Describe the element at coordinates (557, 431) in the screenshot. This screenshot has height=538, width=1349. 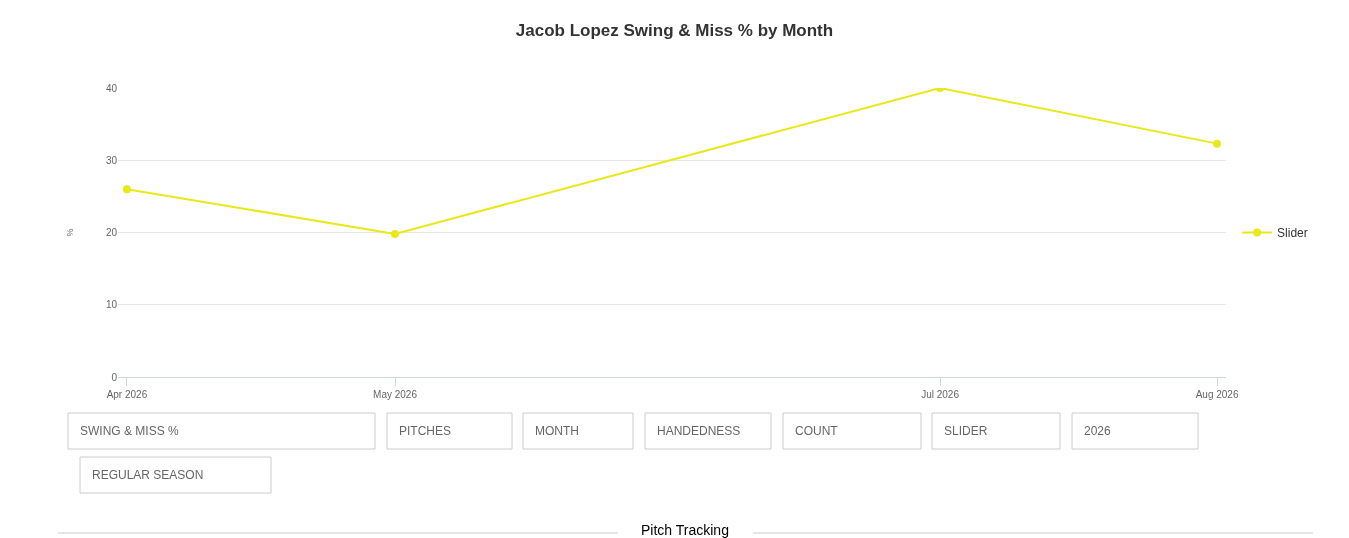
I see `text: MONTH` at that location.